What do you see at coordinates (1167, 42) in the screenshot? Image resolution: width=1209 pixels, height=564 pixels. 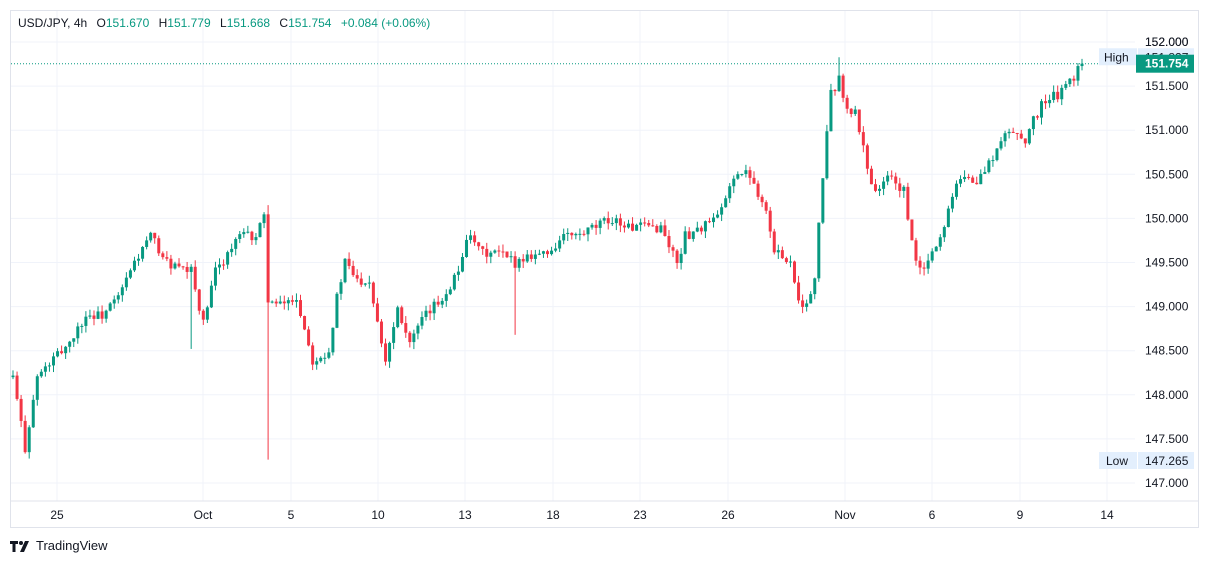 I see `y-tick-label: 152.000` at bounding box center [1167, 42].